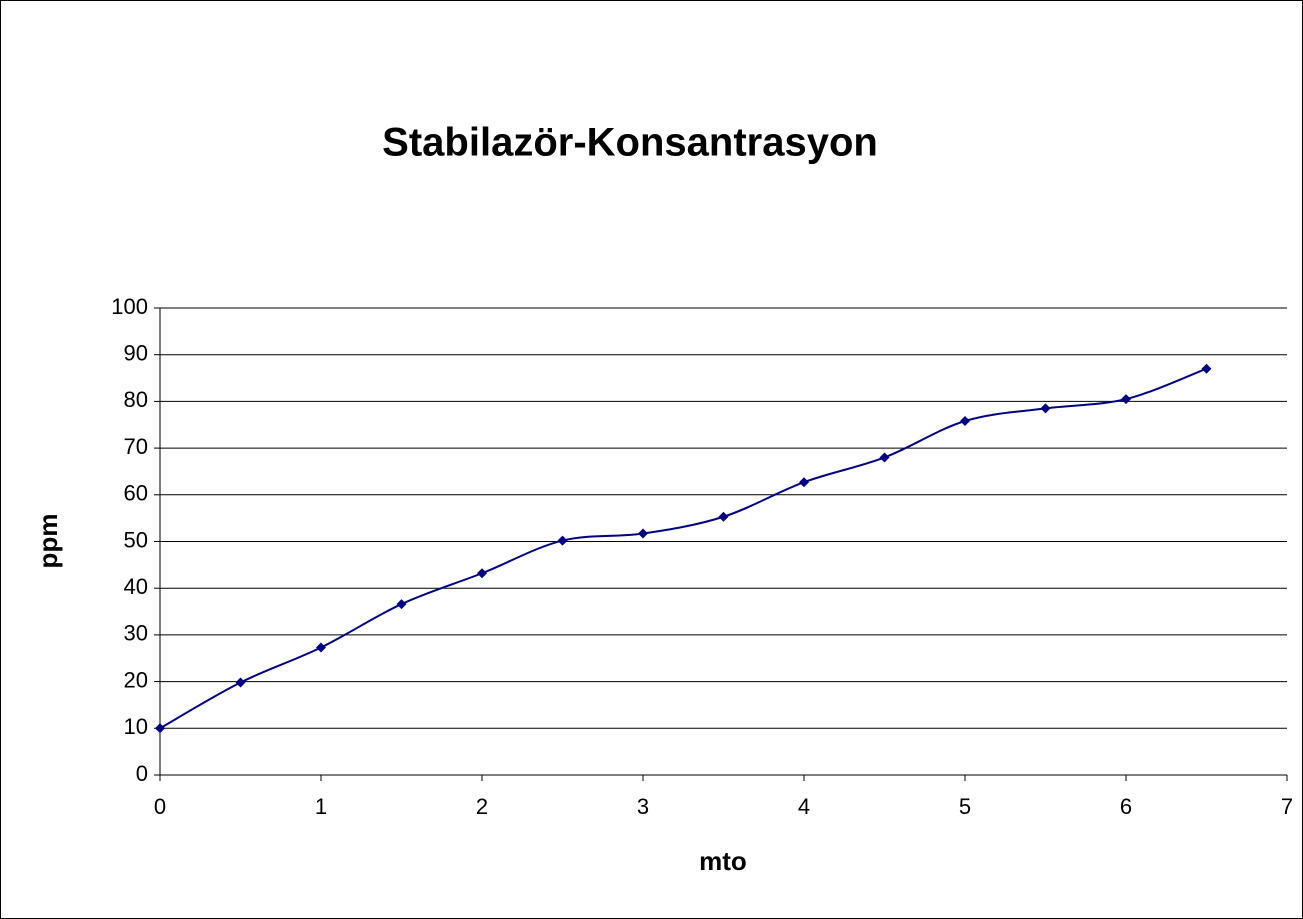  I want to click on x-tick-label: 3, so click(643, 806).